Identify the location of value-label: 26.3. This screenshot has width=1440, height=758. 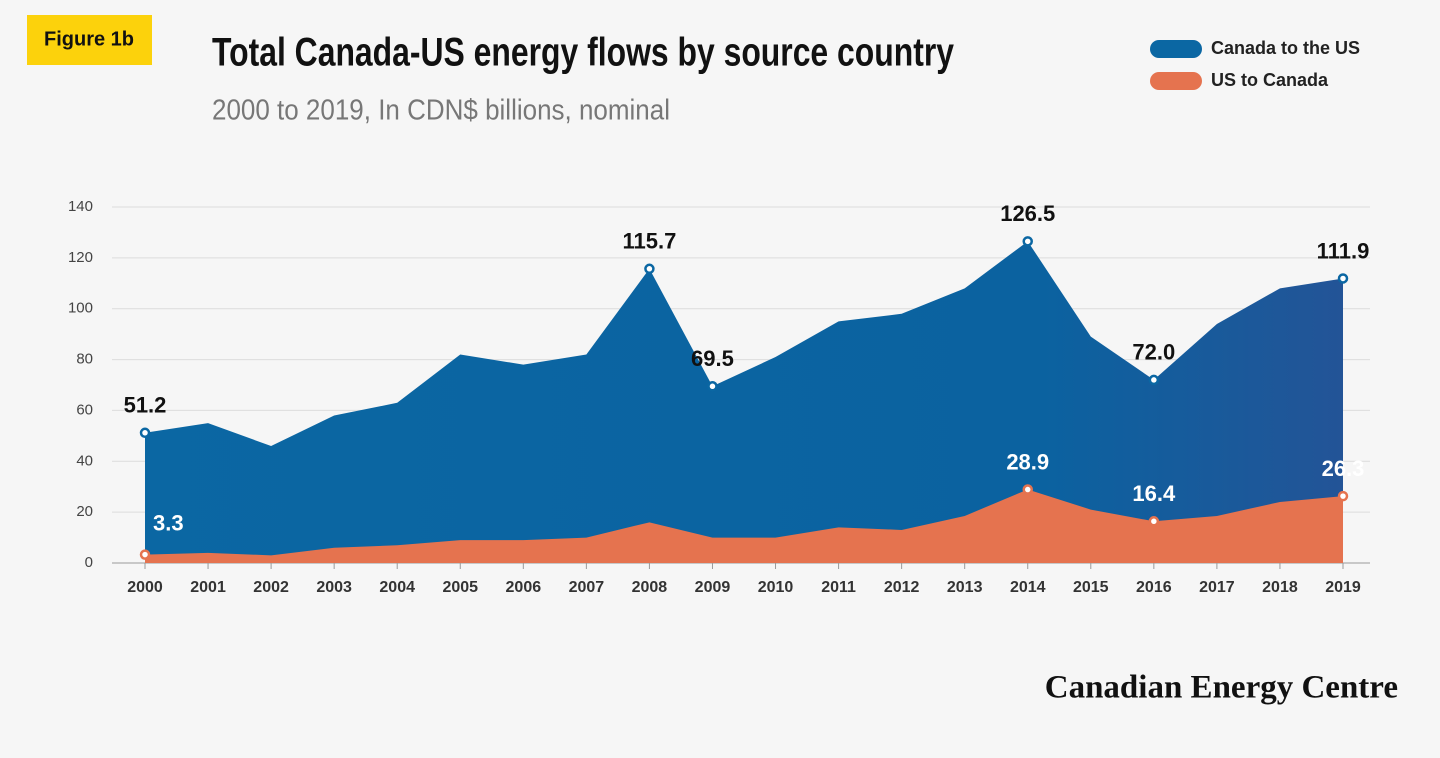
(1343, 468).